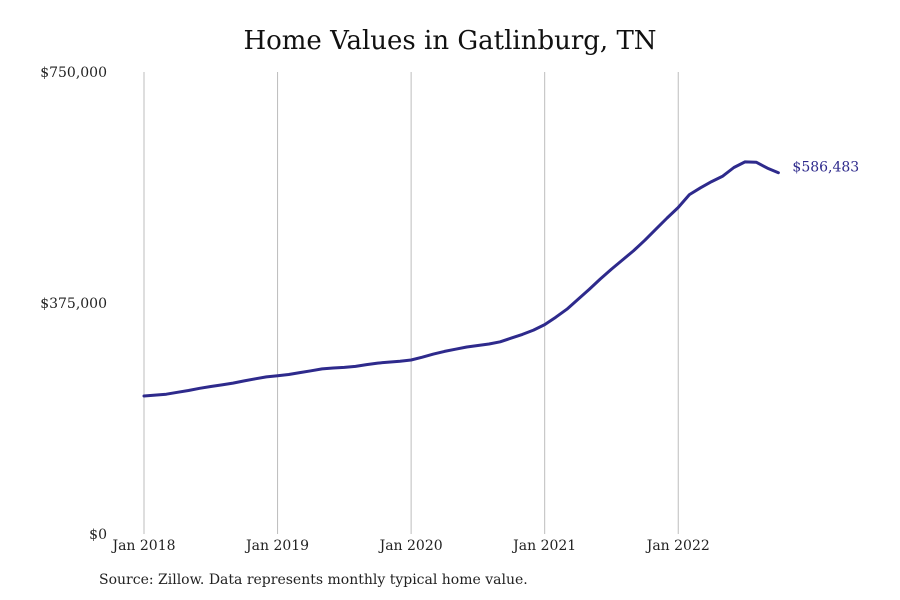 The image size is (900, 600). Describe the element at coordinates (450, 41) in the screenshot. I see `chart-title: Home Values in Gatlinburg, TN` at that location.